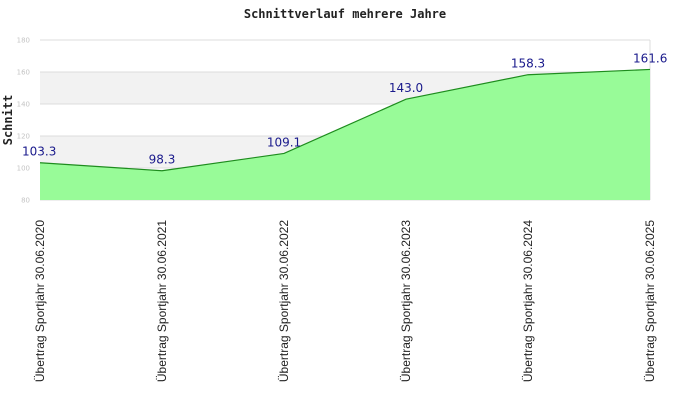 The image size is (690, 420). I want to click on x-tick-label: Übertrag Sportjahr 30.06.2020, so click(40, 301).